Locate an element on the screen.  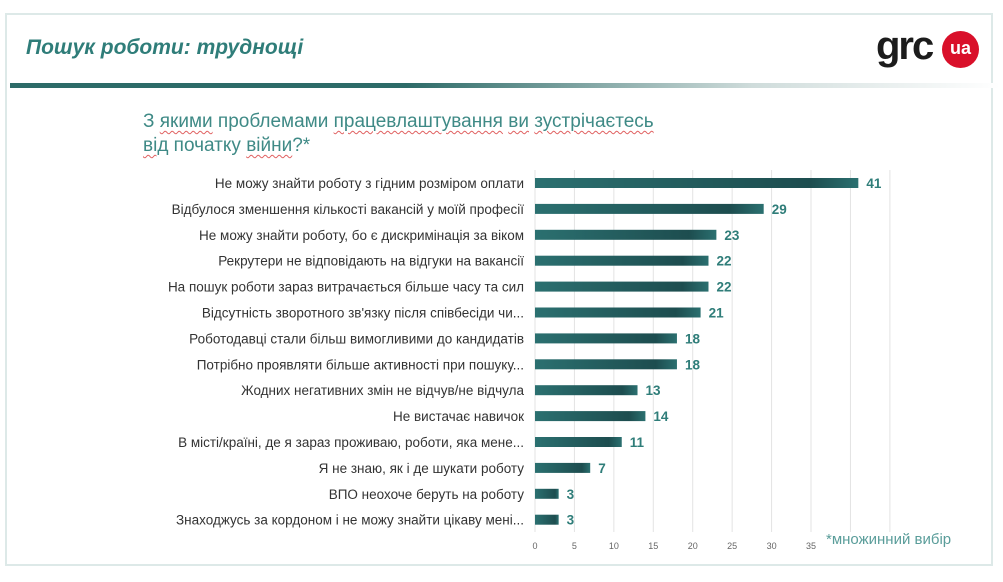
logo-text: grc is located at coordinates (905, 46).